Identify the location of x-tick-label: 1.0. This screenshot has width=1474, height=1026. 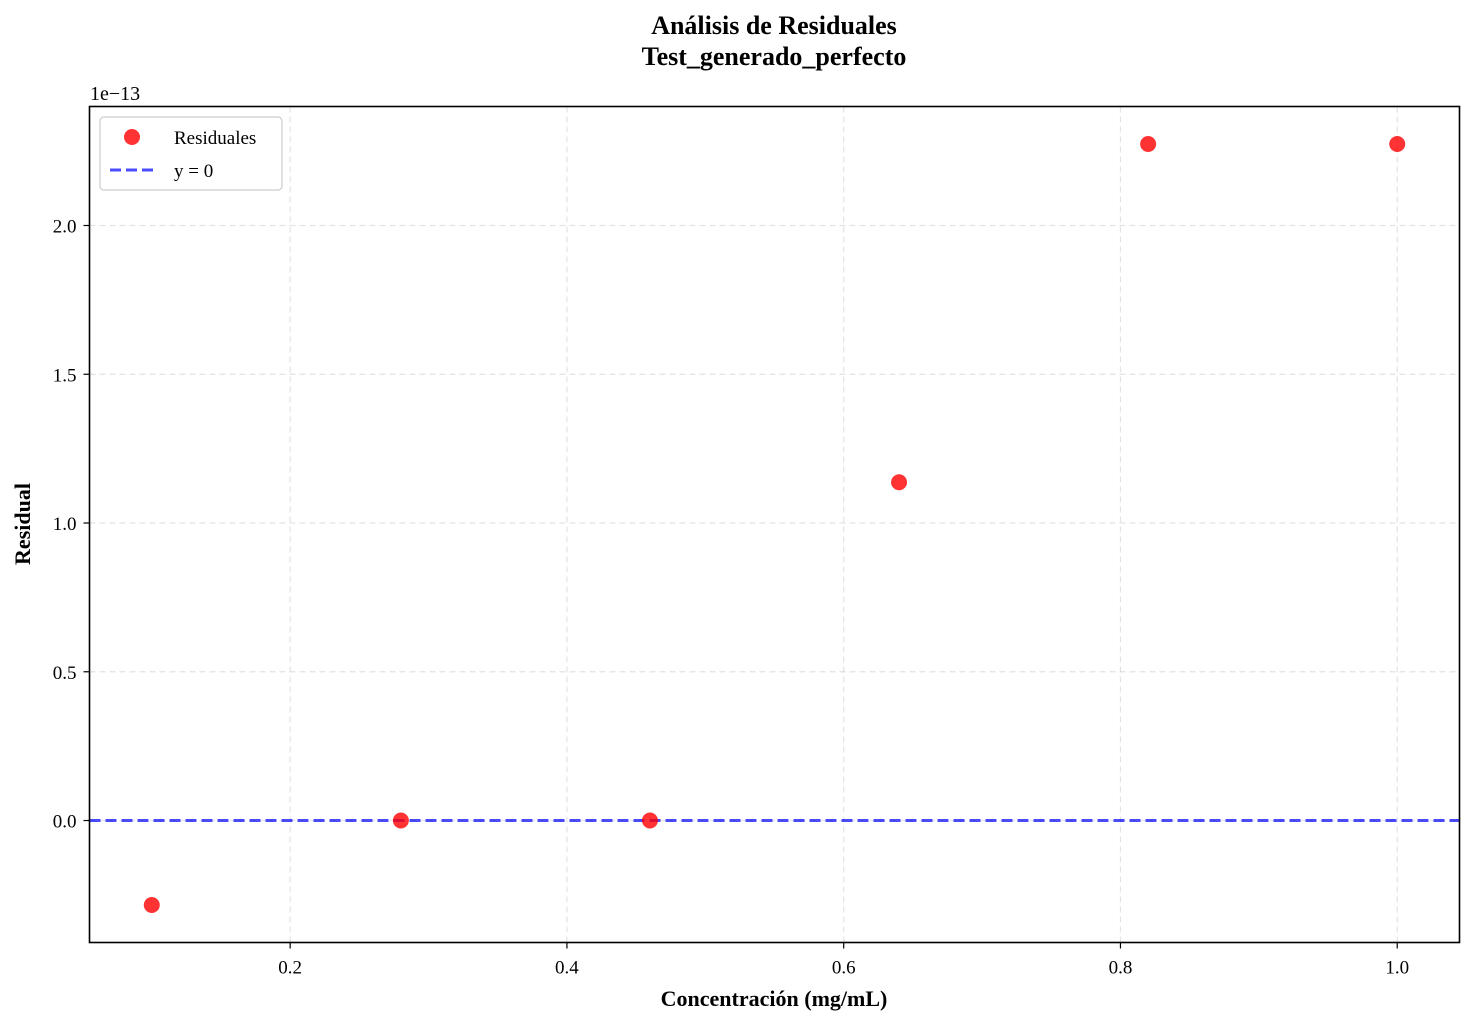
(1397, 968).